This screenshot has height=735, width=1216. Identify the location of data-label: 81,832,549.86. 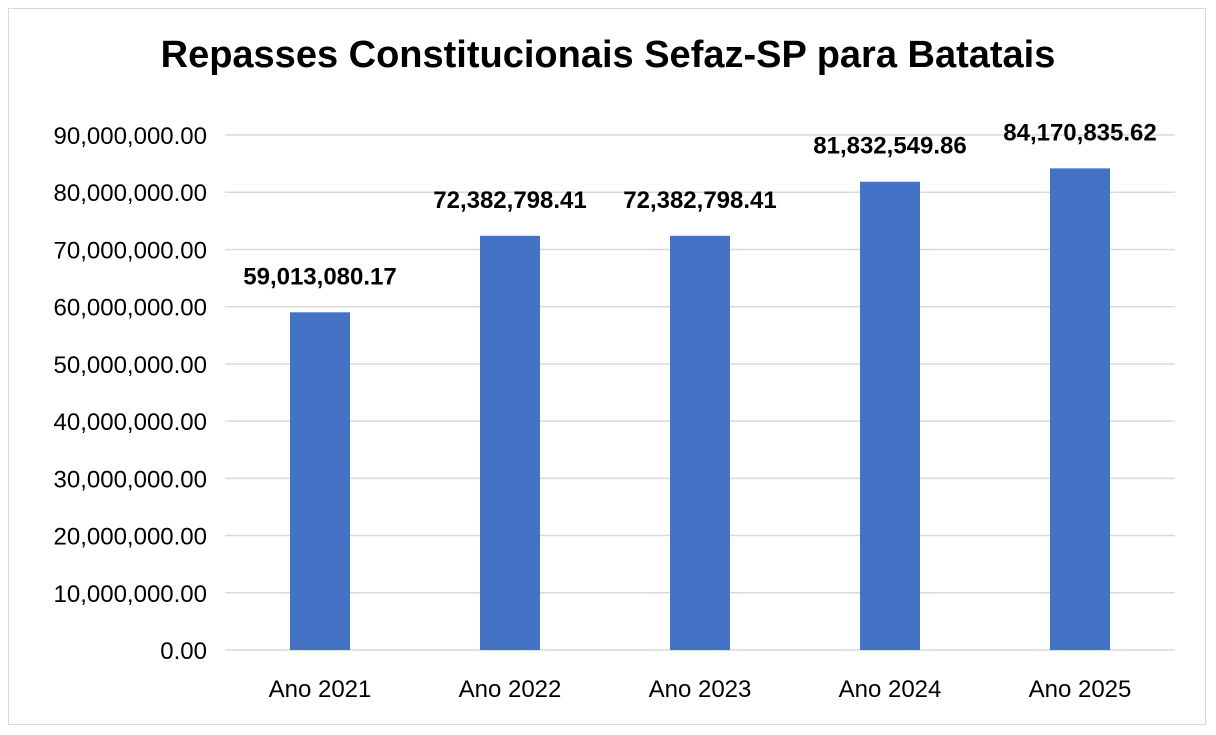
(889, 146).